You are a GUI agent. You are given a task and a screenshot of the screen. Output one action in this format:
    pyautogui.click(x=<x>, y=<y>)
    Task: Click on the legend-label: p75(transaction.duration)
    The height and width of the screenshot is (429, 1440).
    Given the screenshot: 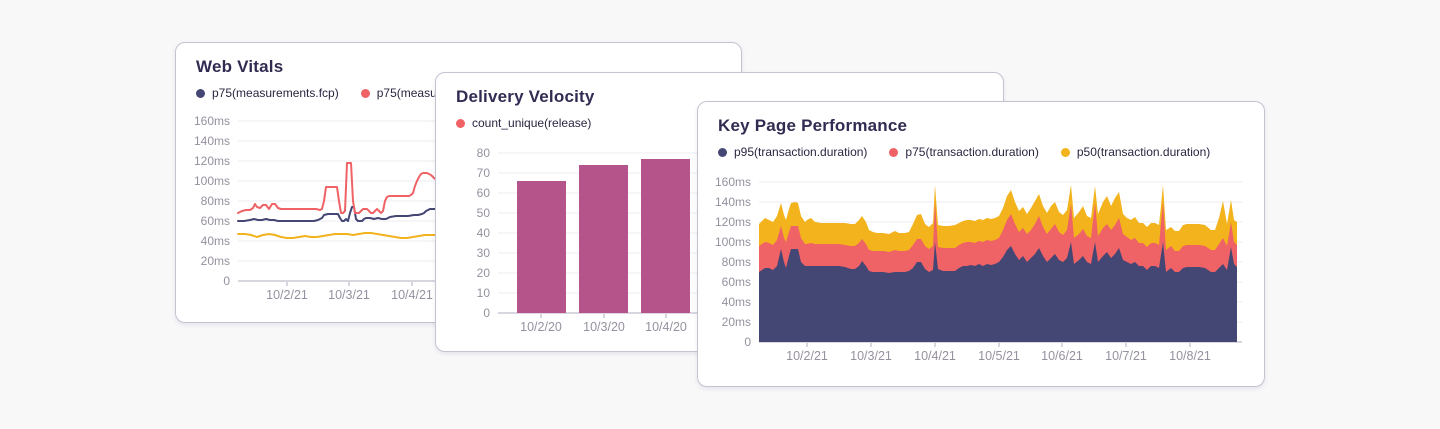 What is the action you would take?
    pyautogui.click(x=972, y=152)
    